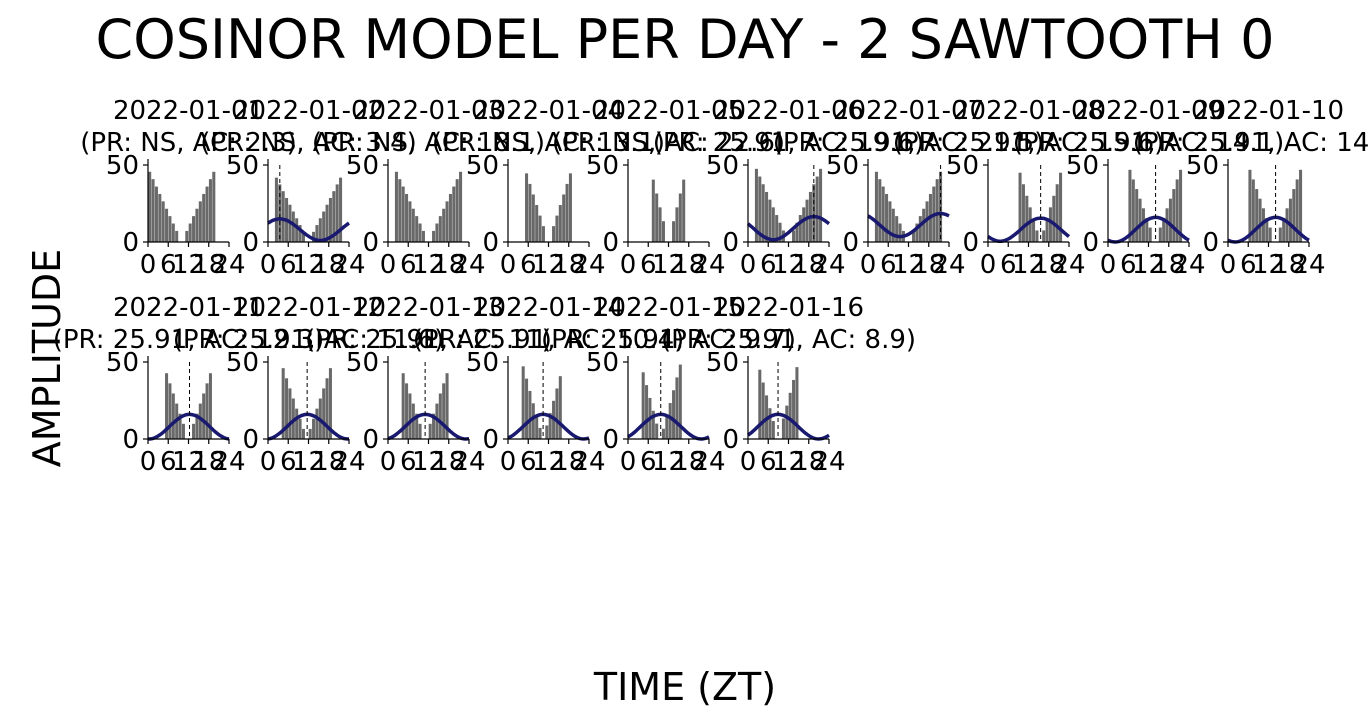  Describe the element at coordinates (788, 308) in the screenshot. I see `panel-date-title: 2022-01-16` at that location.